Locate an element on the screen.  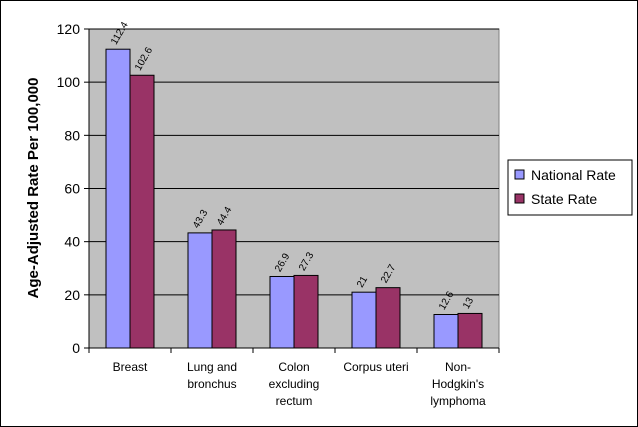
y-tick-label: 20 is located at coordinates (72, 295).